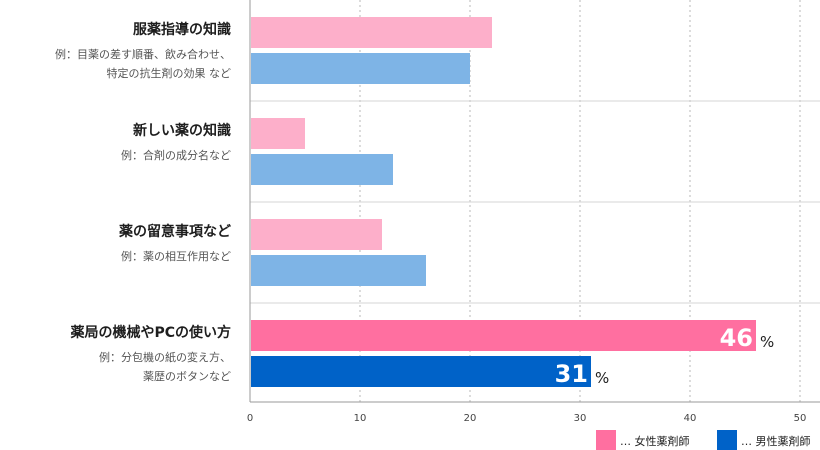  I want to click on category-subtitle: 例：分包機の紙の変え方、, so click(165, 357).